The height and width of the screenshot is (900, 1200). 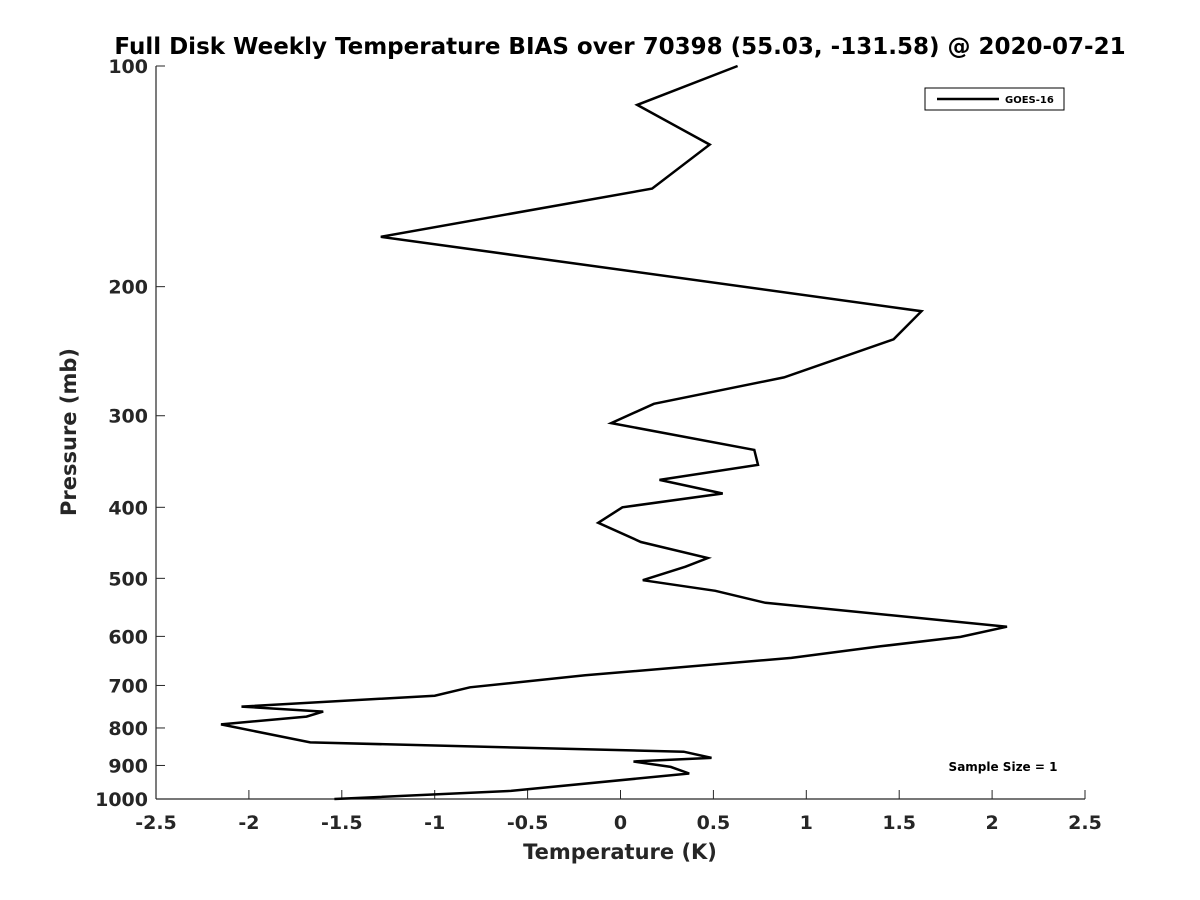 What do you see at coordinates (121, 800) in the screenshot?
I see `y-tick-label: 1000` at bounding box center [121, 800].